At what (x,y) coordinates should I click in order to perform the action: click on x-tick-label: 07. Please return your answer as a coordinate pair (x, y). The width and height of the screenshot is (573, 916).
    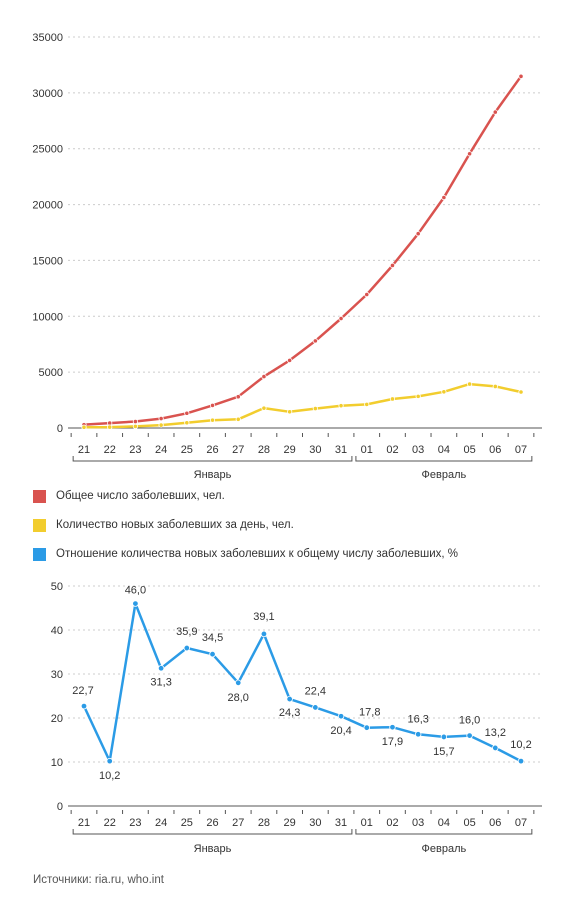
    Looking at the image, I should click on (521, 823).